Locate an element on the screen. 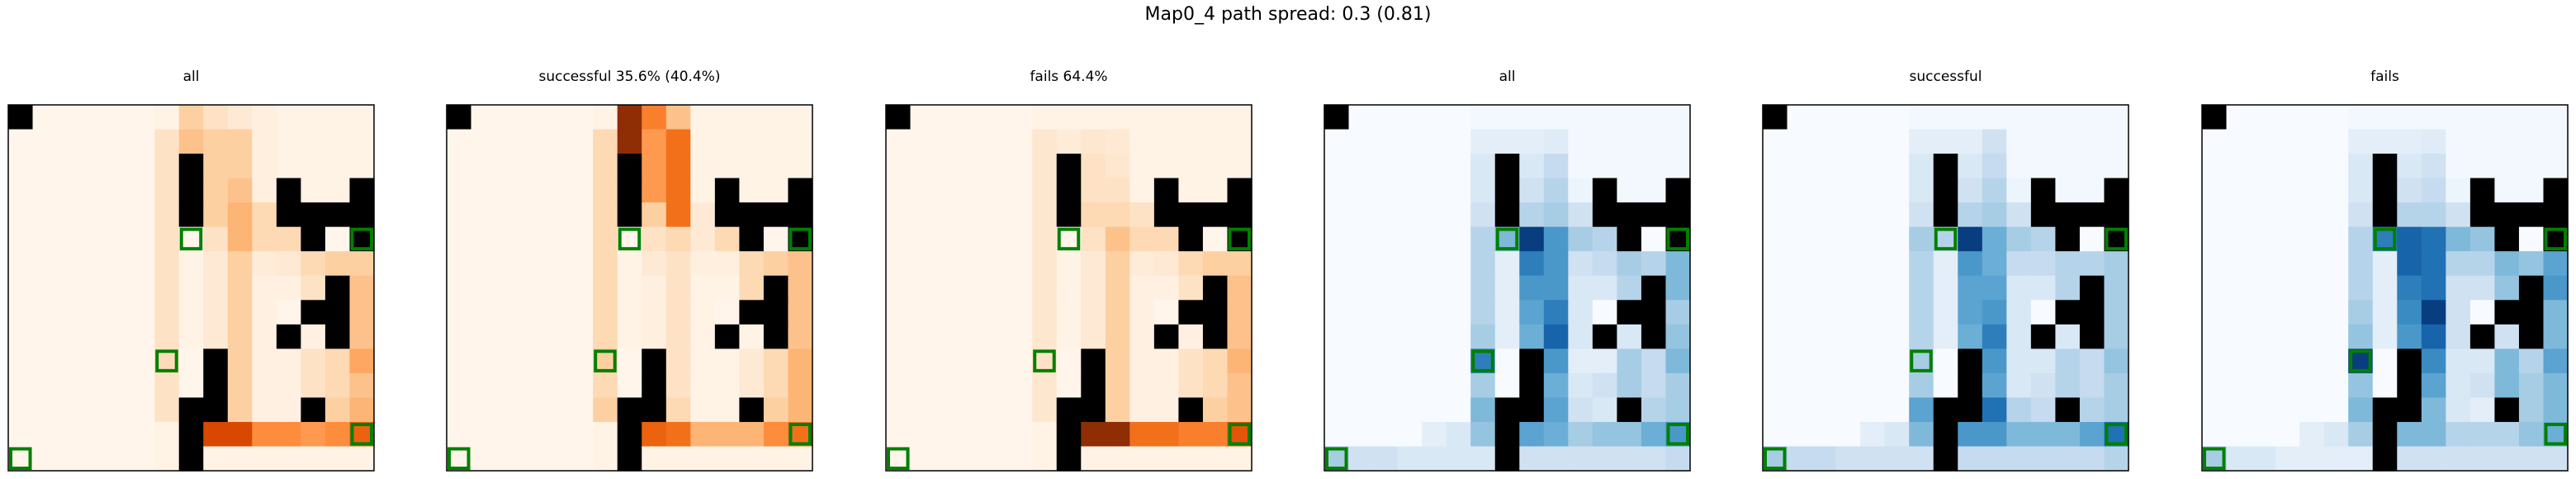 This screenshot has height=479, width=2576. panel-title: successful 35.6% (40.4%) is located at coordinates (629, 77).